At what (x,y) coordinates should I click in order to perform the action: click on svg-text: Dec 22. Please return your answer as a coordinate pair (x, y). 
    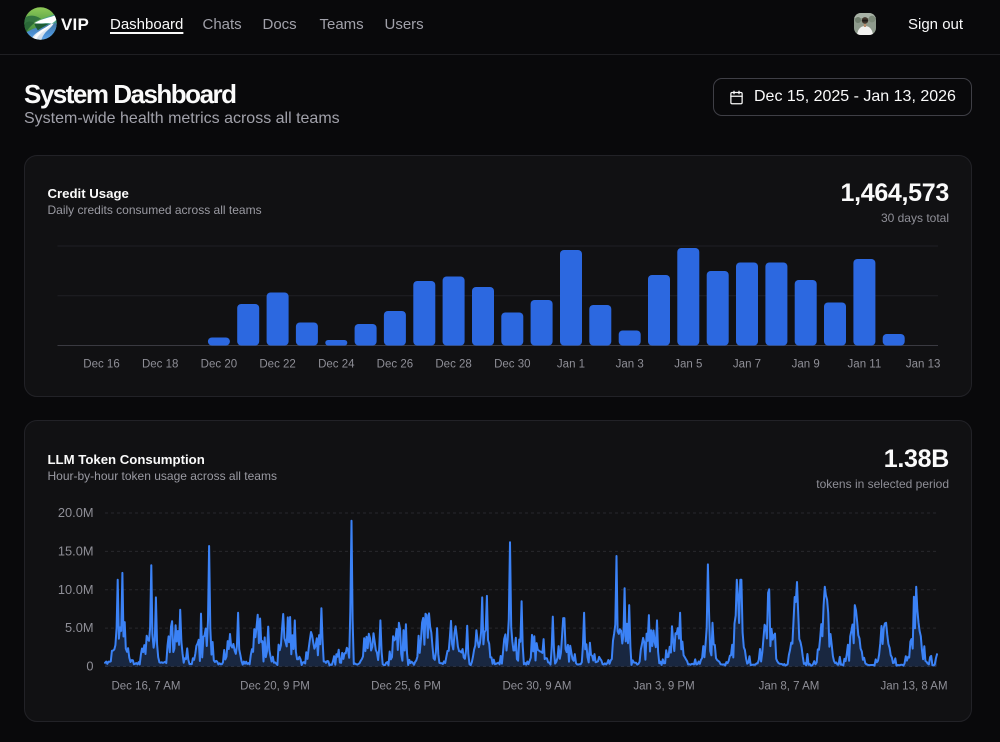
    Looking at the image, I should click on (277, 364).